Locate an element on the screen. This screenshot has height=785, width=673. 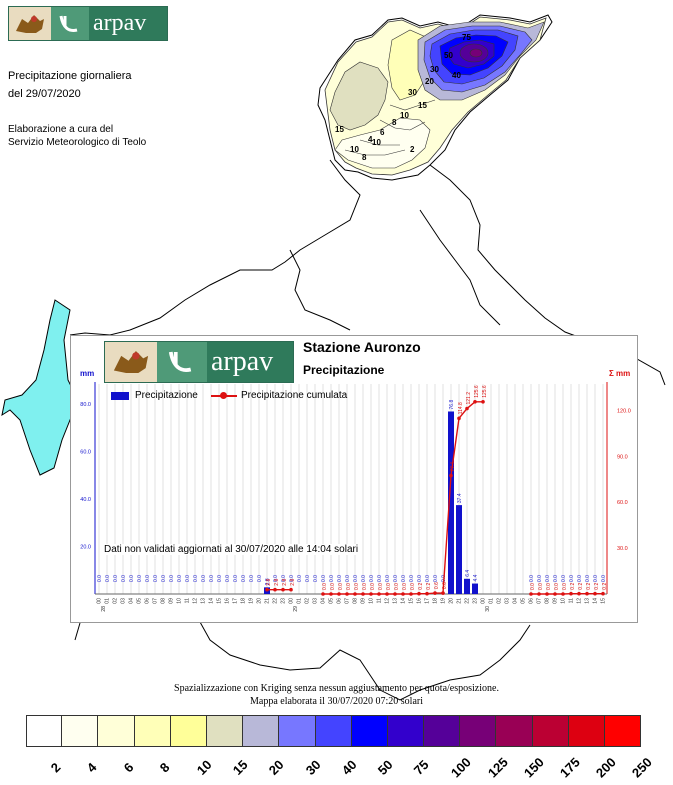
contour-label: 10 is located at coordinates (376, 142).